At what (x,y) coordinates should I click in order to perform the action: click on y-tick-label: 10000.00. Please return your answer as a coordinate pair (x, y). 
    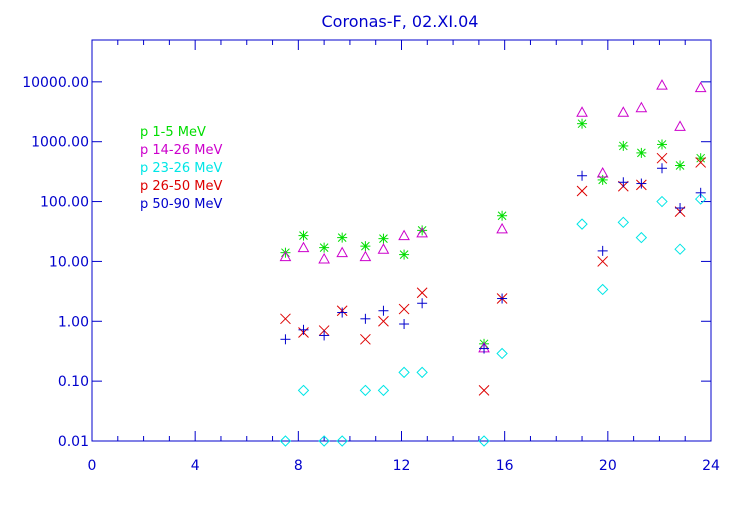
    Looking at the image, I should click on (55, 83).